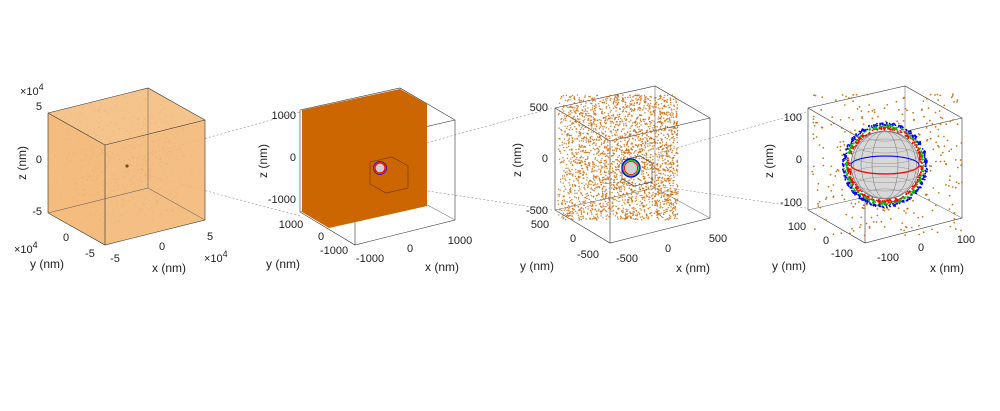 The width and height of the screenshot is (1000, 411). What do you see at coordinates (210, 237) in the screenshot?
I see `panel-a-x-tick-2: 5` at bounding box center [210, 237].